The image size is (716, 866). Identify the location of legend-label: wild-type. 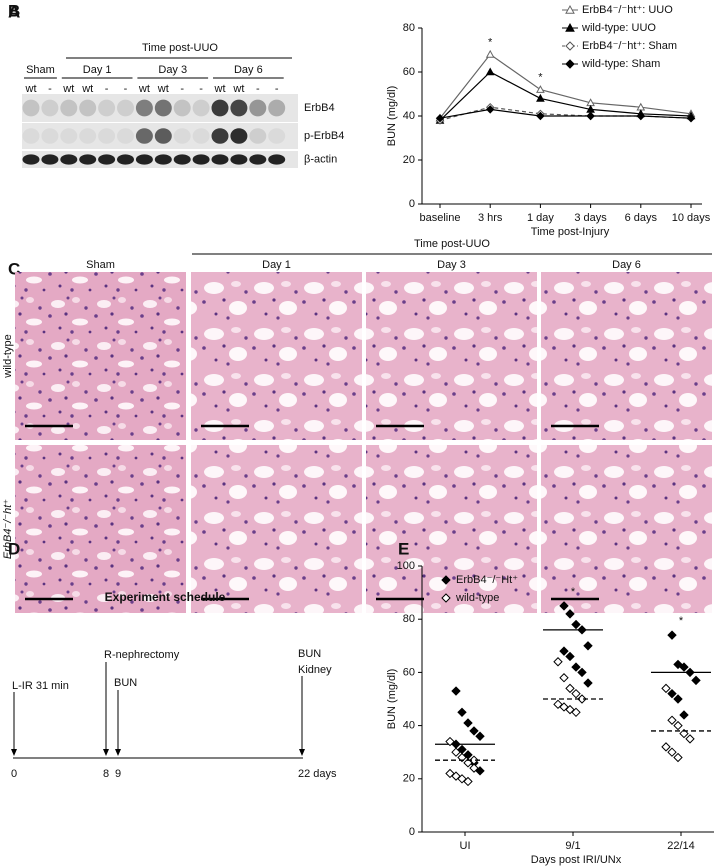
(477, 598).